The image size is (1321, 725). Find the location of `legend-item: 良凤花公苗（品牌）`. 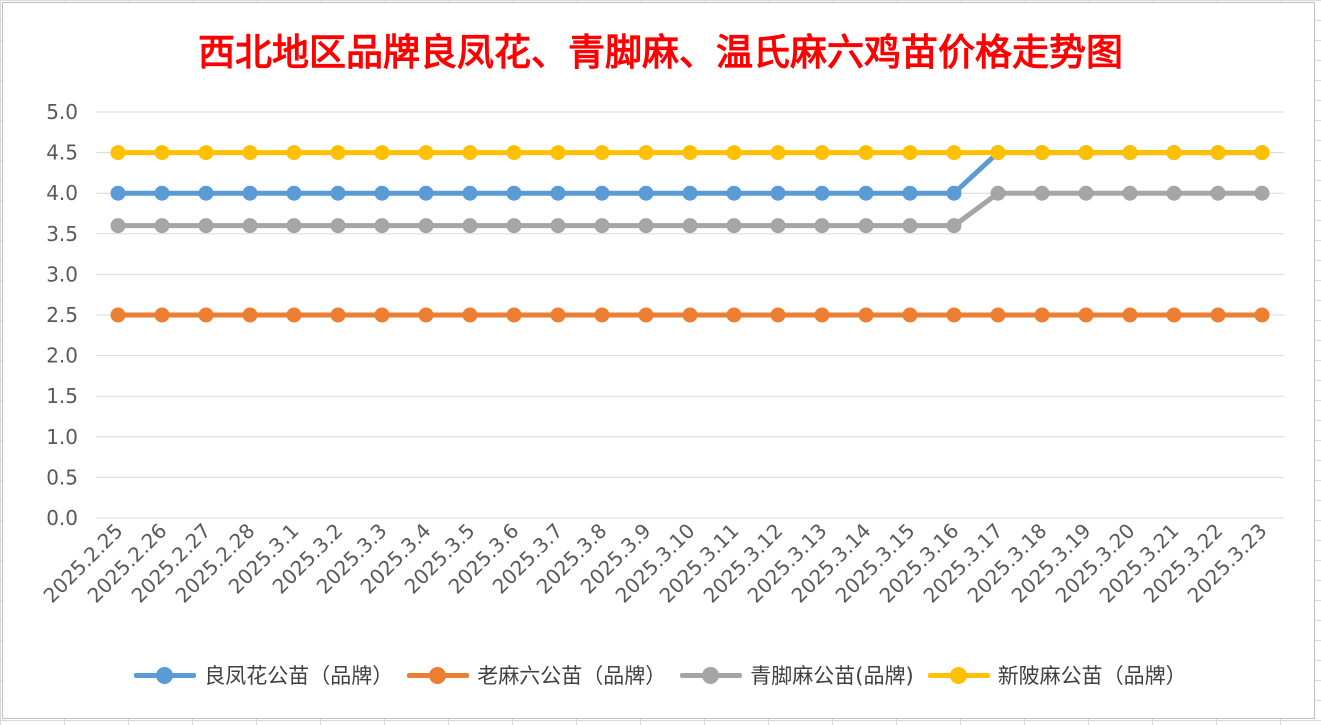

legend-item: 良凤花公苗（品牌） is located at coordinates (263, 675).